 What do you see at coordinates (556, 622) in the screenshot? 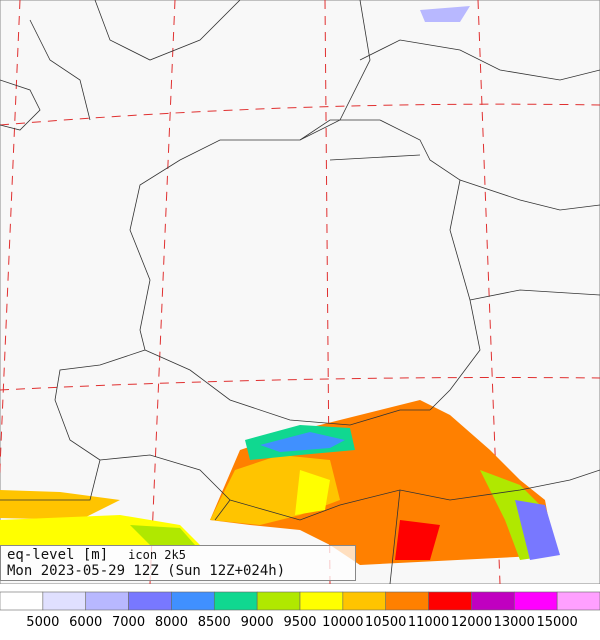
I see `colorbar-label: 15000` at bounding box center [556, 622].